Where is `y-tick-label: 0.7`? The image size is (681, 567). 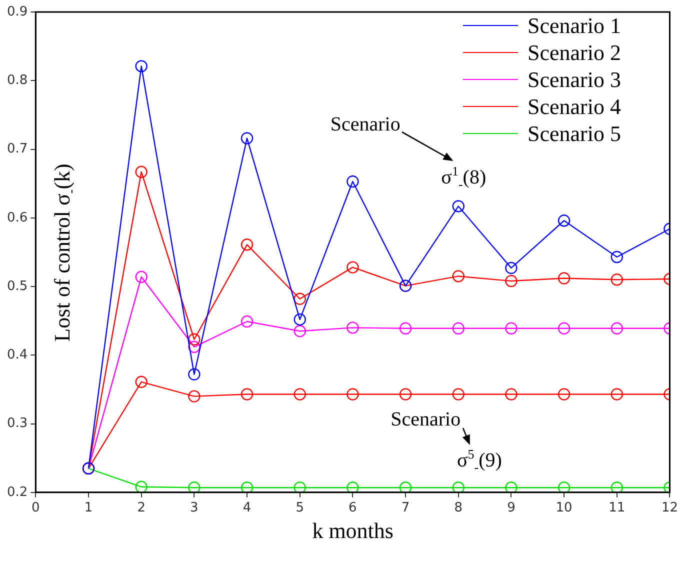 y-tick-label: 0.7 is located at coordinates (17, 149).